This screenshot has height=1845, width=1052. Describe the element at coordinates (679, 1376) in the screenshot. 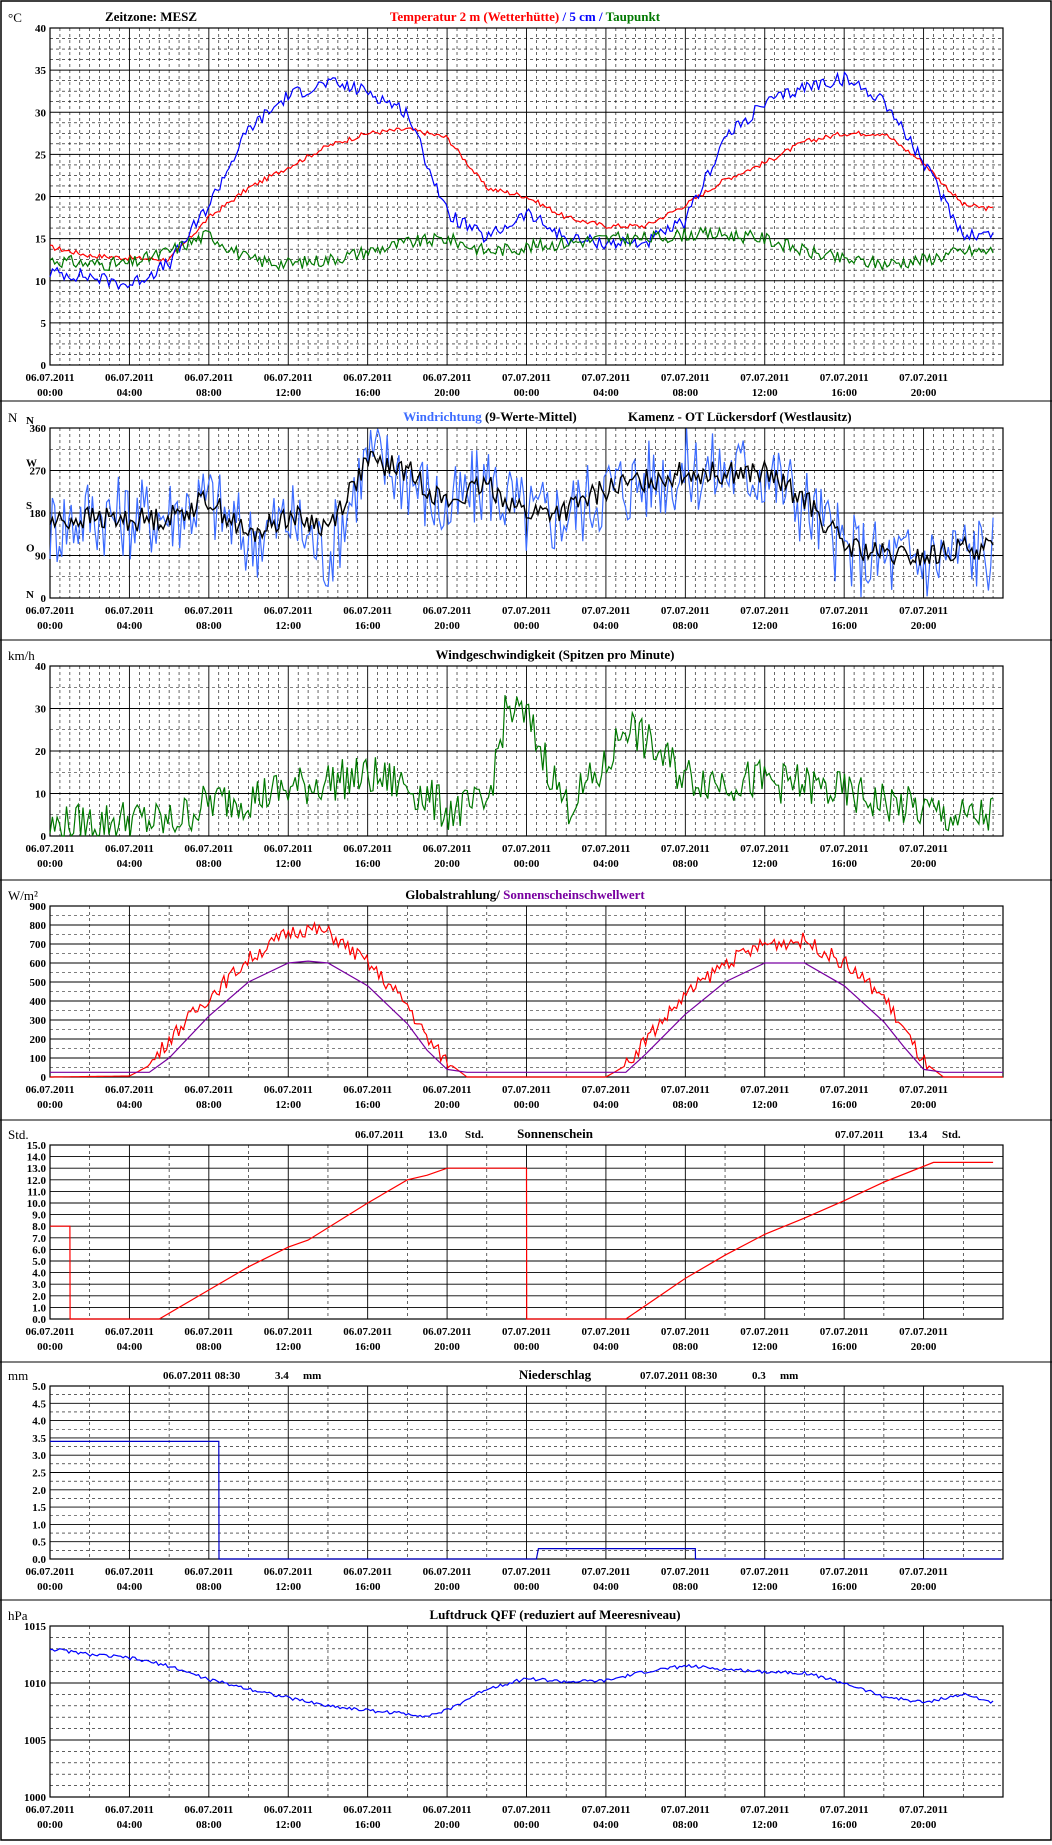

I see `day2-date: 07.07.2011 08:30` at that location.